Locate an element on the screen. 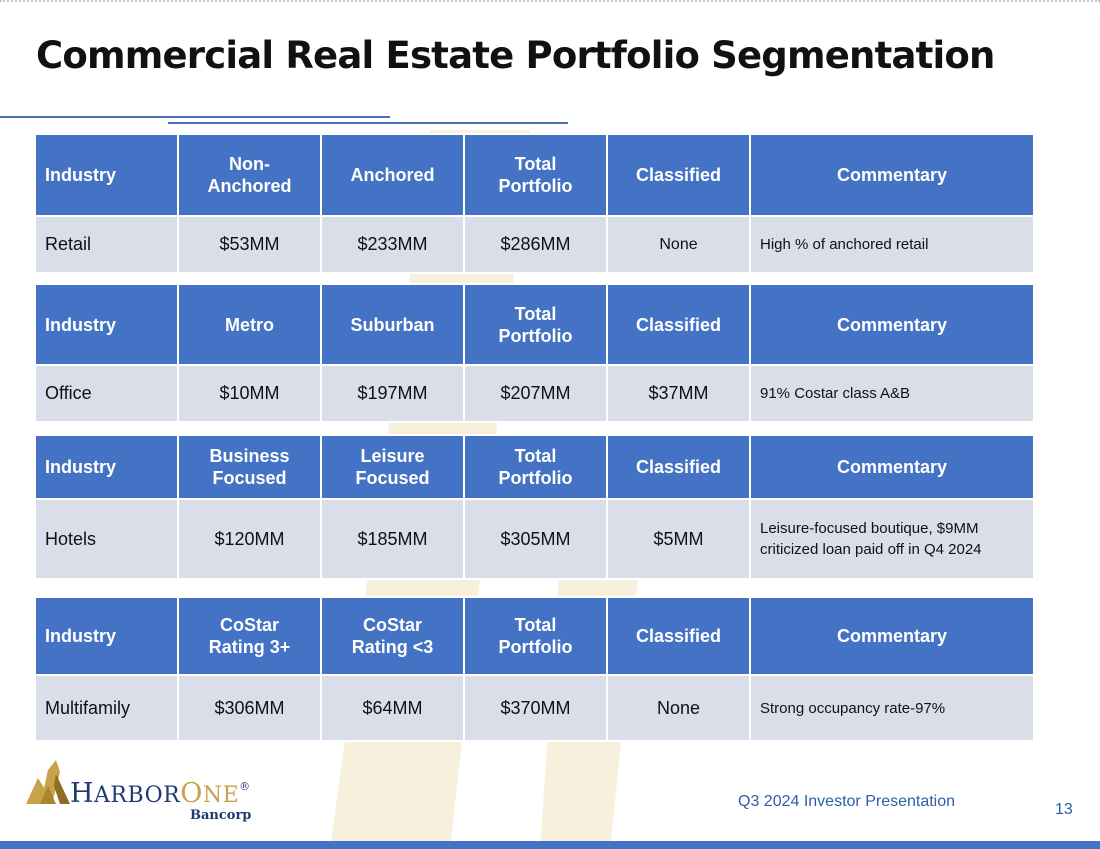 The height and width of the screenshot is (849, 1100). header-costar-below3-line1: CoStar is located at coordinates (392, 625).